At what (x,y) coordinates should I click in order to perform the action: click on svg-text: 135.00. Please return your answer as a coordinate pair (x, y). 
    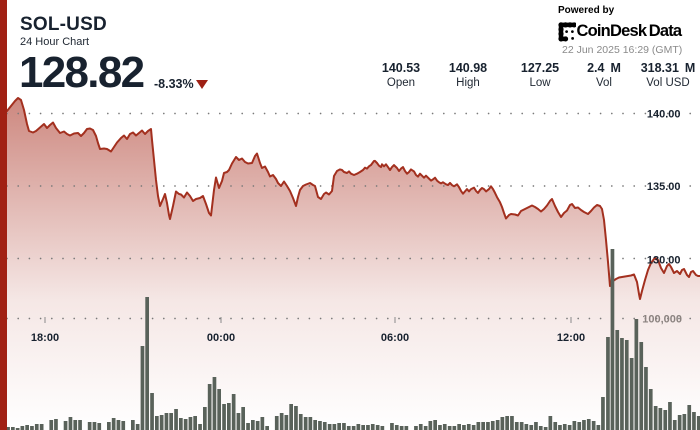
    Looking at the image, I should click on (664, 187).